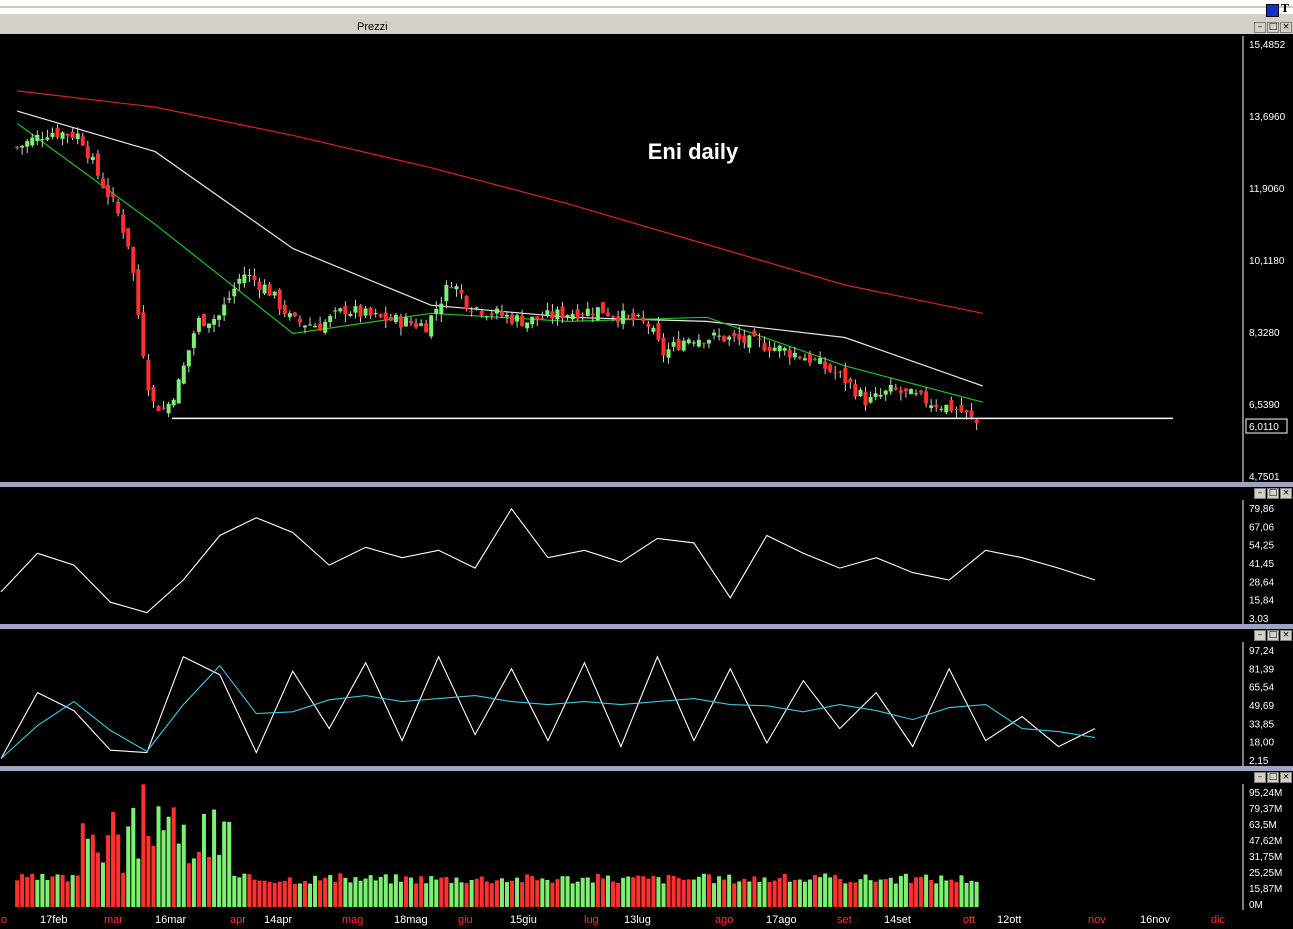 The width and height of the screenshot is (1293, 929). Describe the element at coordinates (1285, 8) in the screenshot. I see `text-tool-button: T` at that location.